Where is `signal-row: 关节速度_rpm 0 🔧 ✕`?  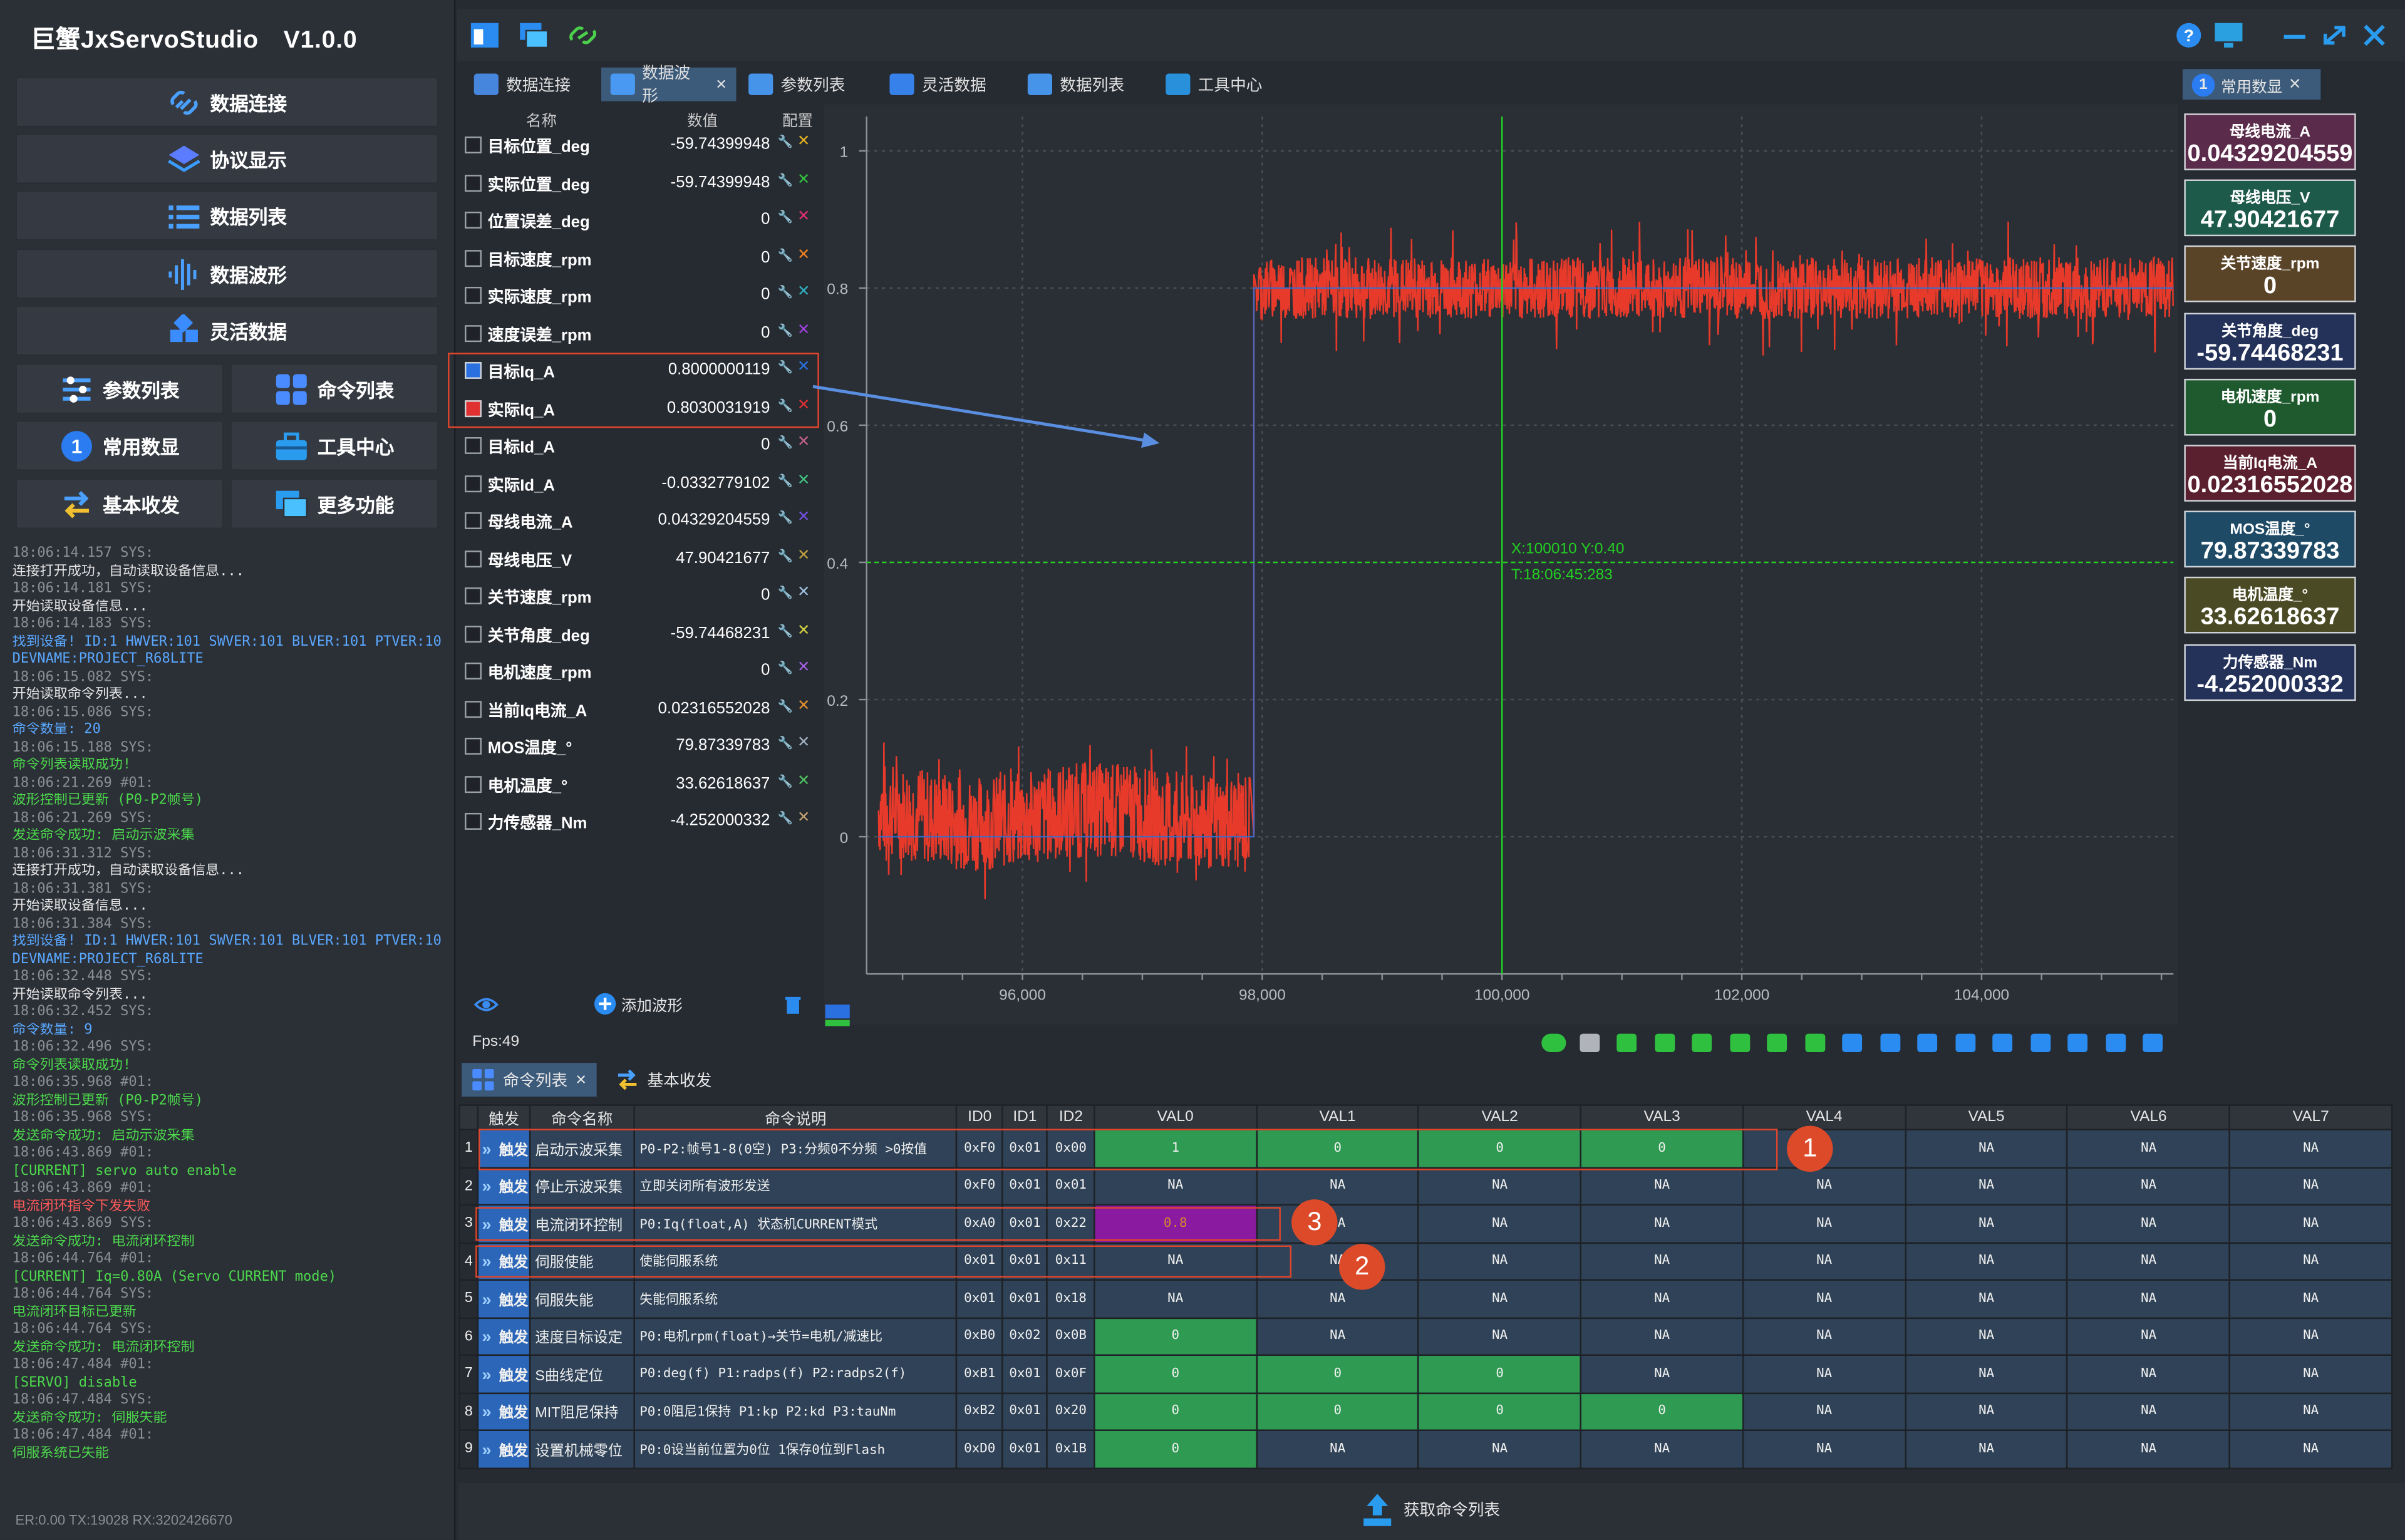
signal-row: 关节速度_rpm 0 🔧 ✕ is located at coordinates (639, 597).